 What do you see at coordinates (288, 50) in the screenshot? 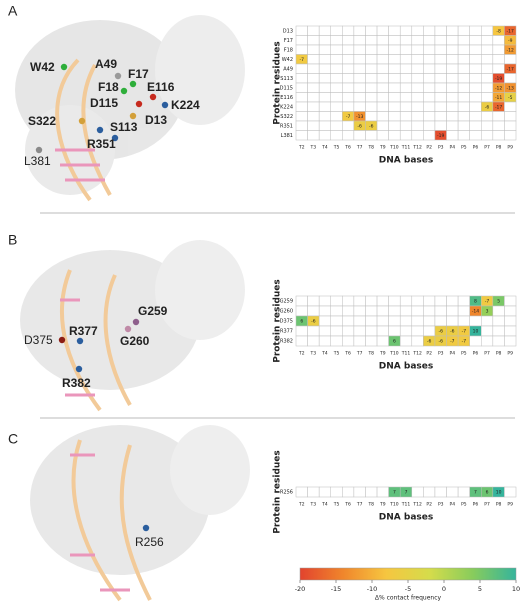
I see `y-tick-label: F18` at bounding box center [288, 50].